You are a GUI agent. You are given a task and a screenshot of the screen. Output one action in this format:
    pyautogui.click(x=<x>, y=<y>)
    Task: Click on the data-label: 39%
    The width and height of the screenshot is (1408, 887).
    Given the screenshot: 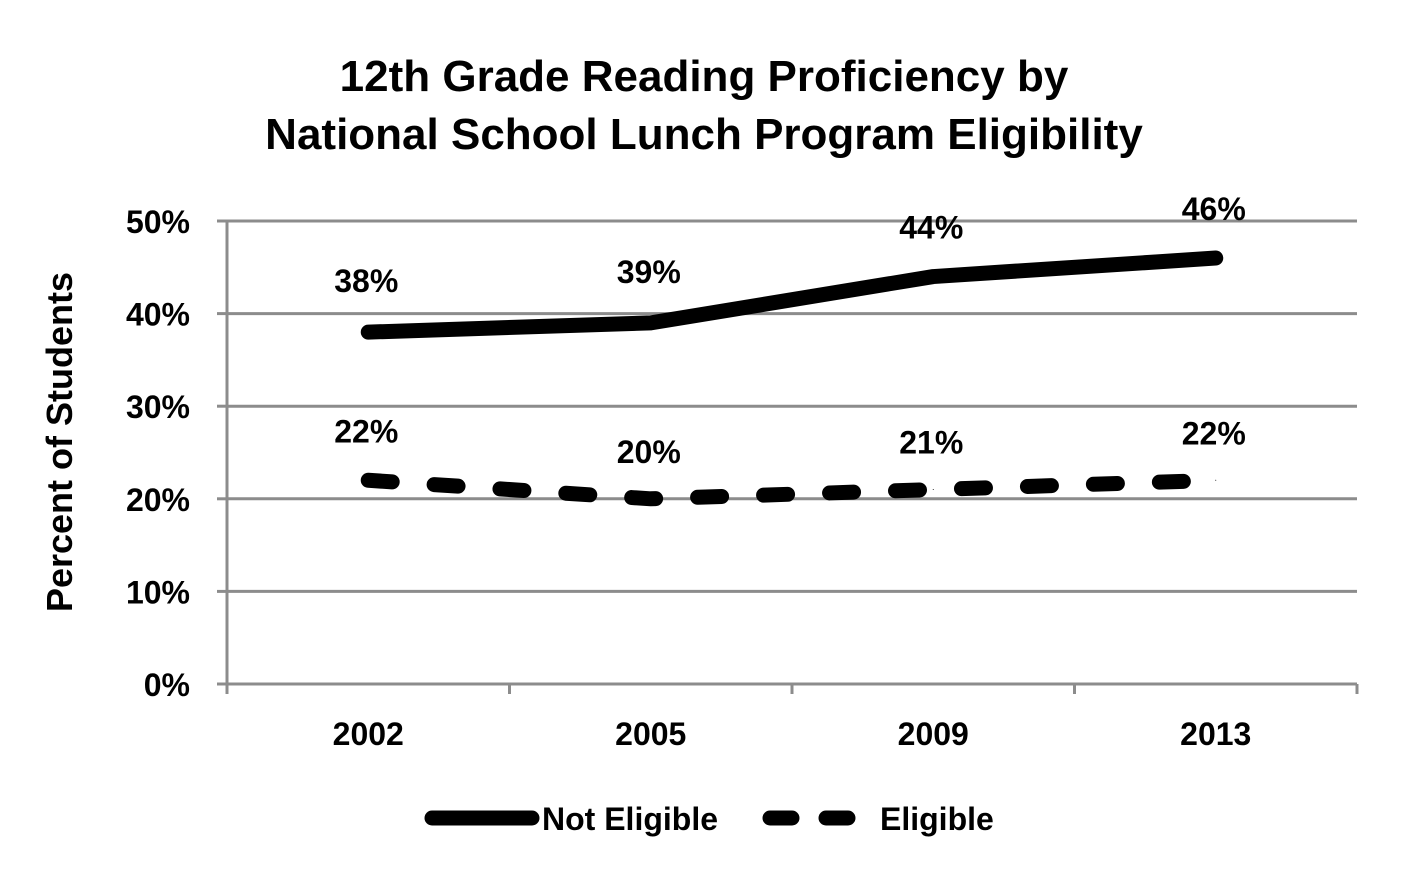 What is the action you would take?
    pyautogui.click(x=649, y=272)
    